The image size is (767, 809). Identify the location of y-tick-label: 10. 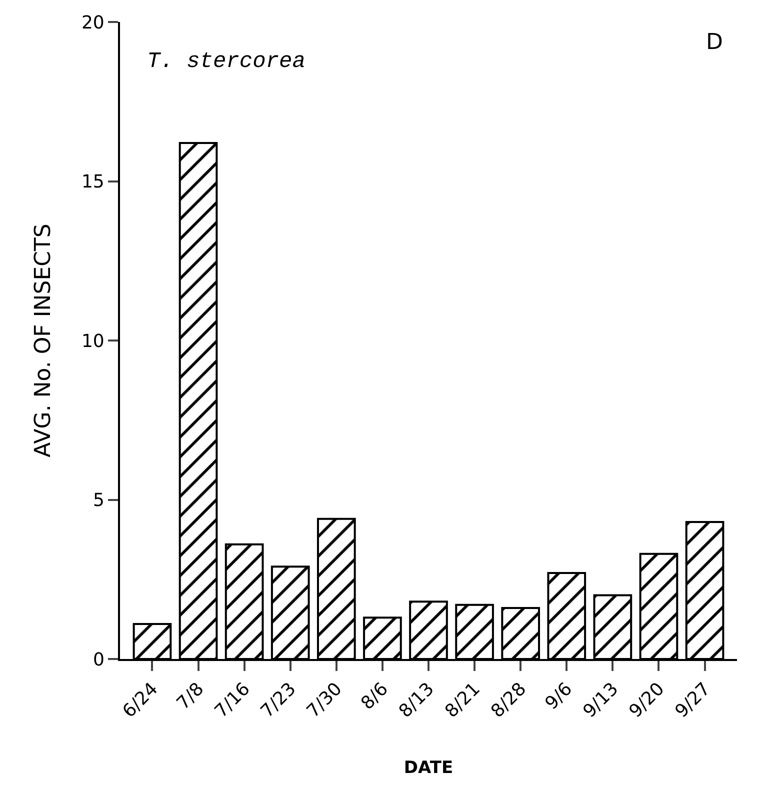
(92, 341).